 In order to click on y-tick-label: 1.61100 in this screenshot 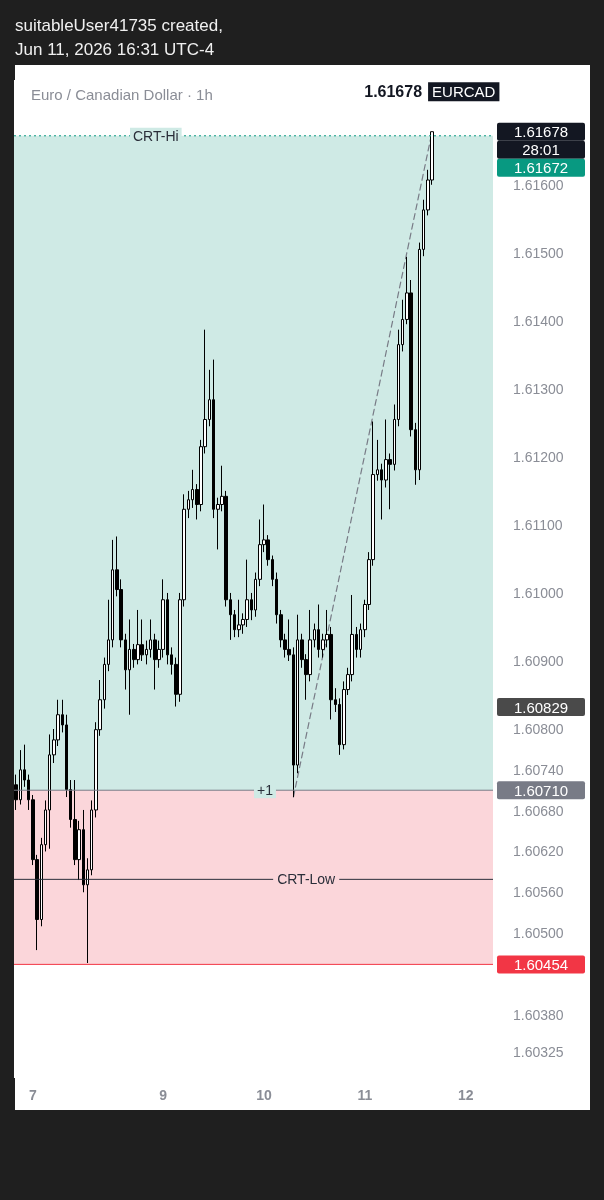, I will do `click(538, 524)`.